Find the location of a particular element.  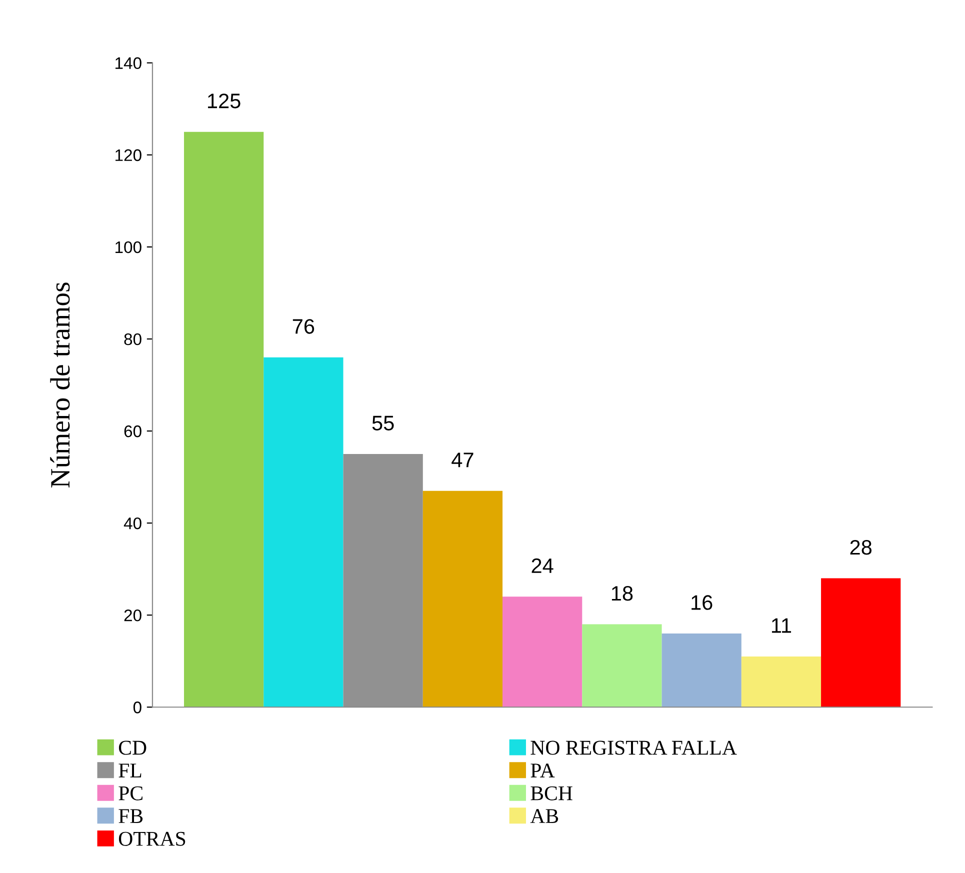

data-label: 47 is located at coordinates (463, 460).